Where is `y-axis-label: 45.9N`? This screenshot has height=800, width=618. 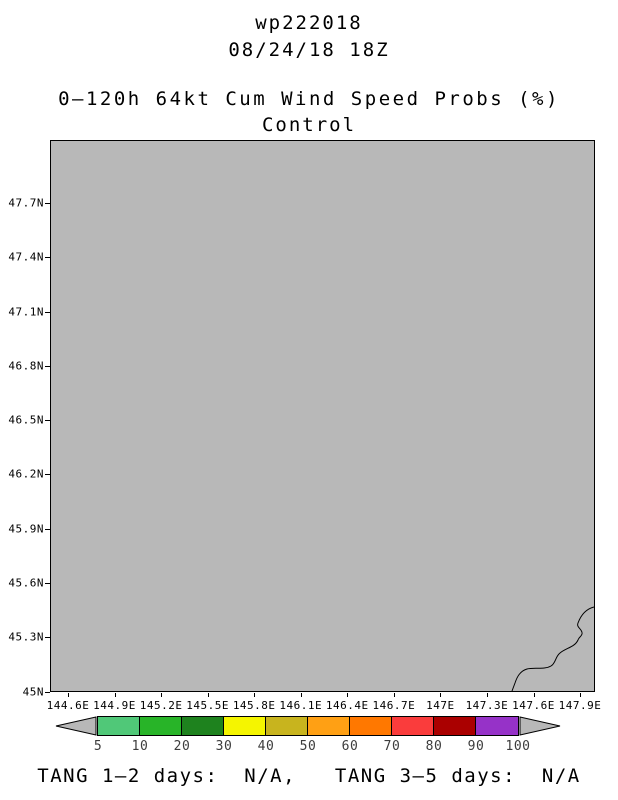
y-axis-label: 45.9N is located at coordinates (26, 529).